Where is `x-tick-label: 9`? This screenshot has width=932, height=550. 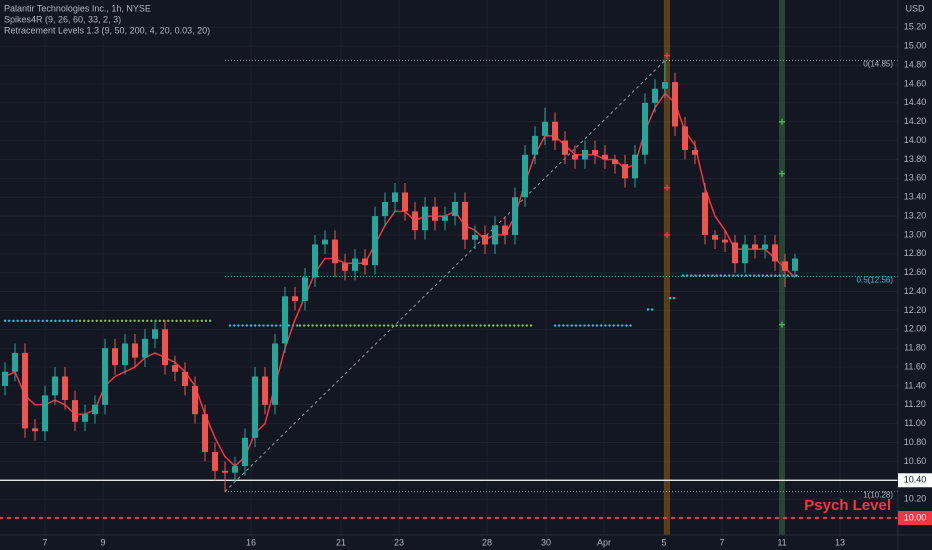
x-tick-label: 9 is located at coordinates (102, 542).